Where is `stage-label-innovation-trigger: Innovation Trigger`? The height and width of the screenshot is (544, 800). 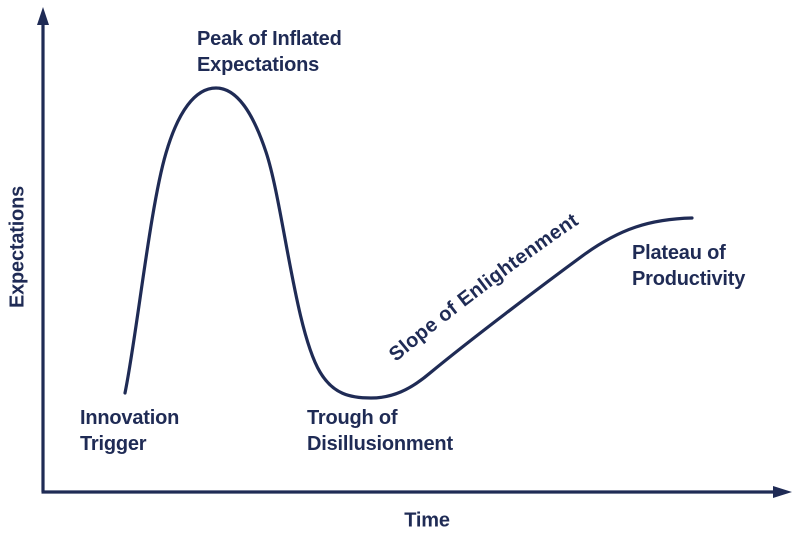 stage-label-innovation-trigger: Innovation Trigger is located at coordinates (130, 431).